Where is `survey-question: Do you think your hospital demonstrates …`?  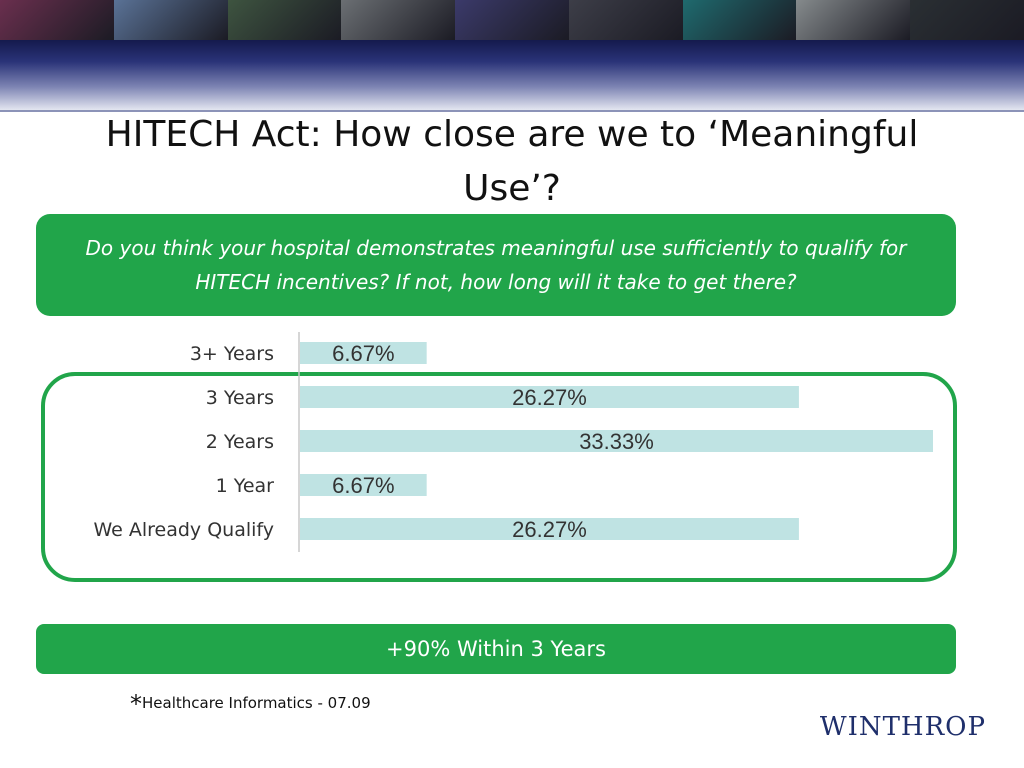
survey-question: Do you think your hospital demonstrates … is located at coordinates (496, 265).